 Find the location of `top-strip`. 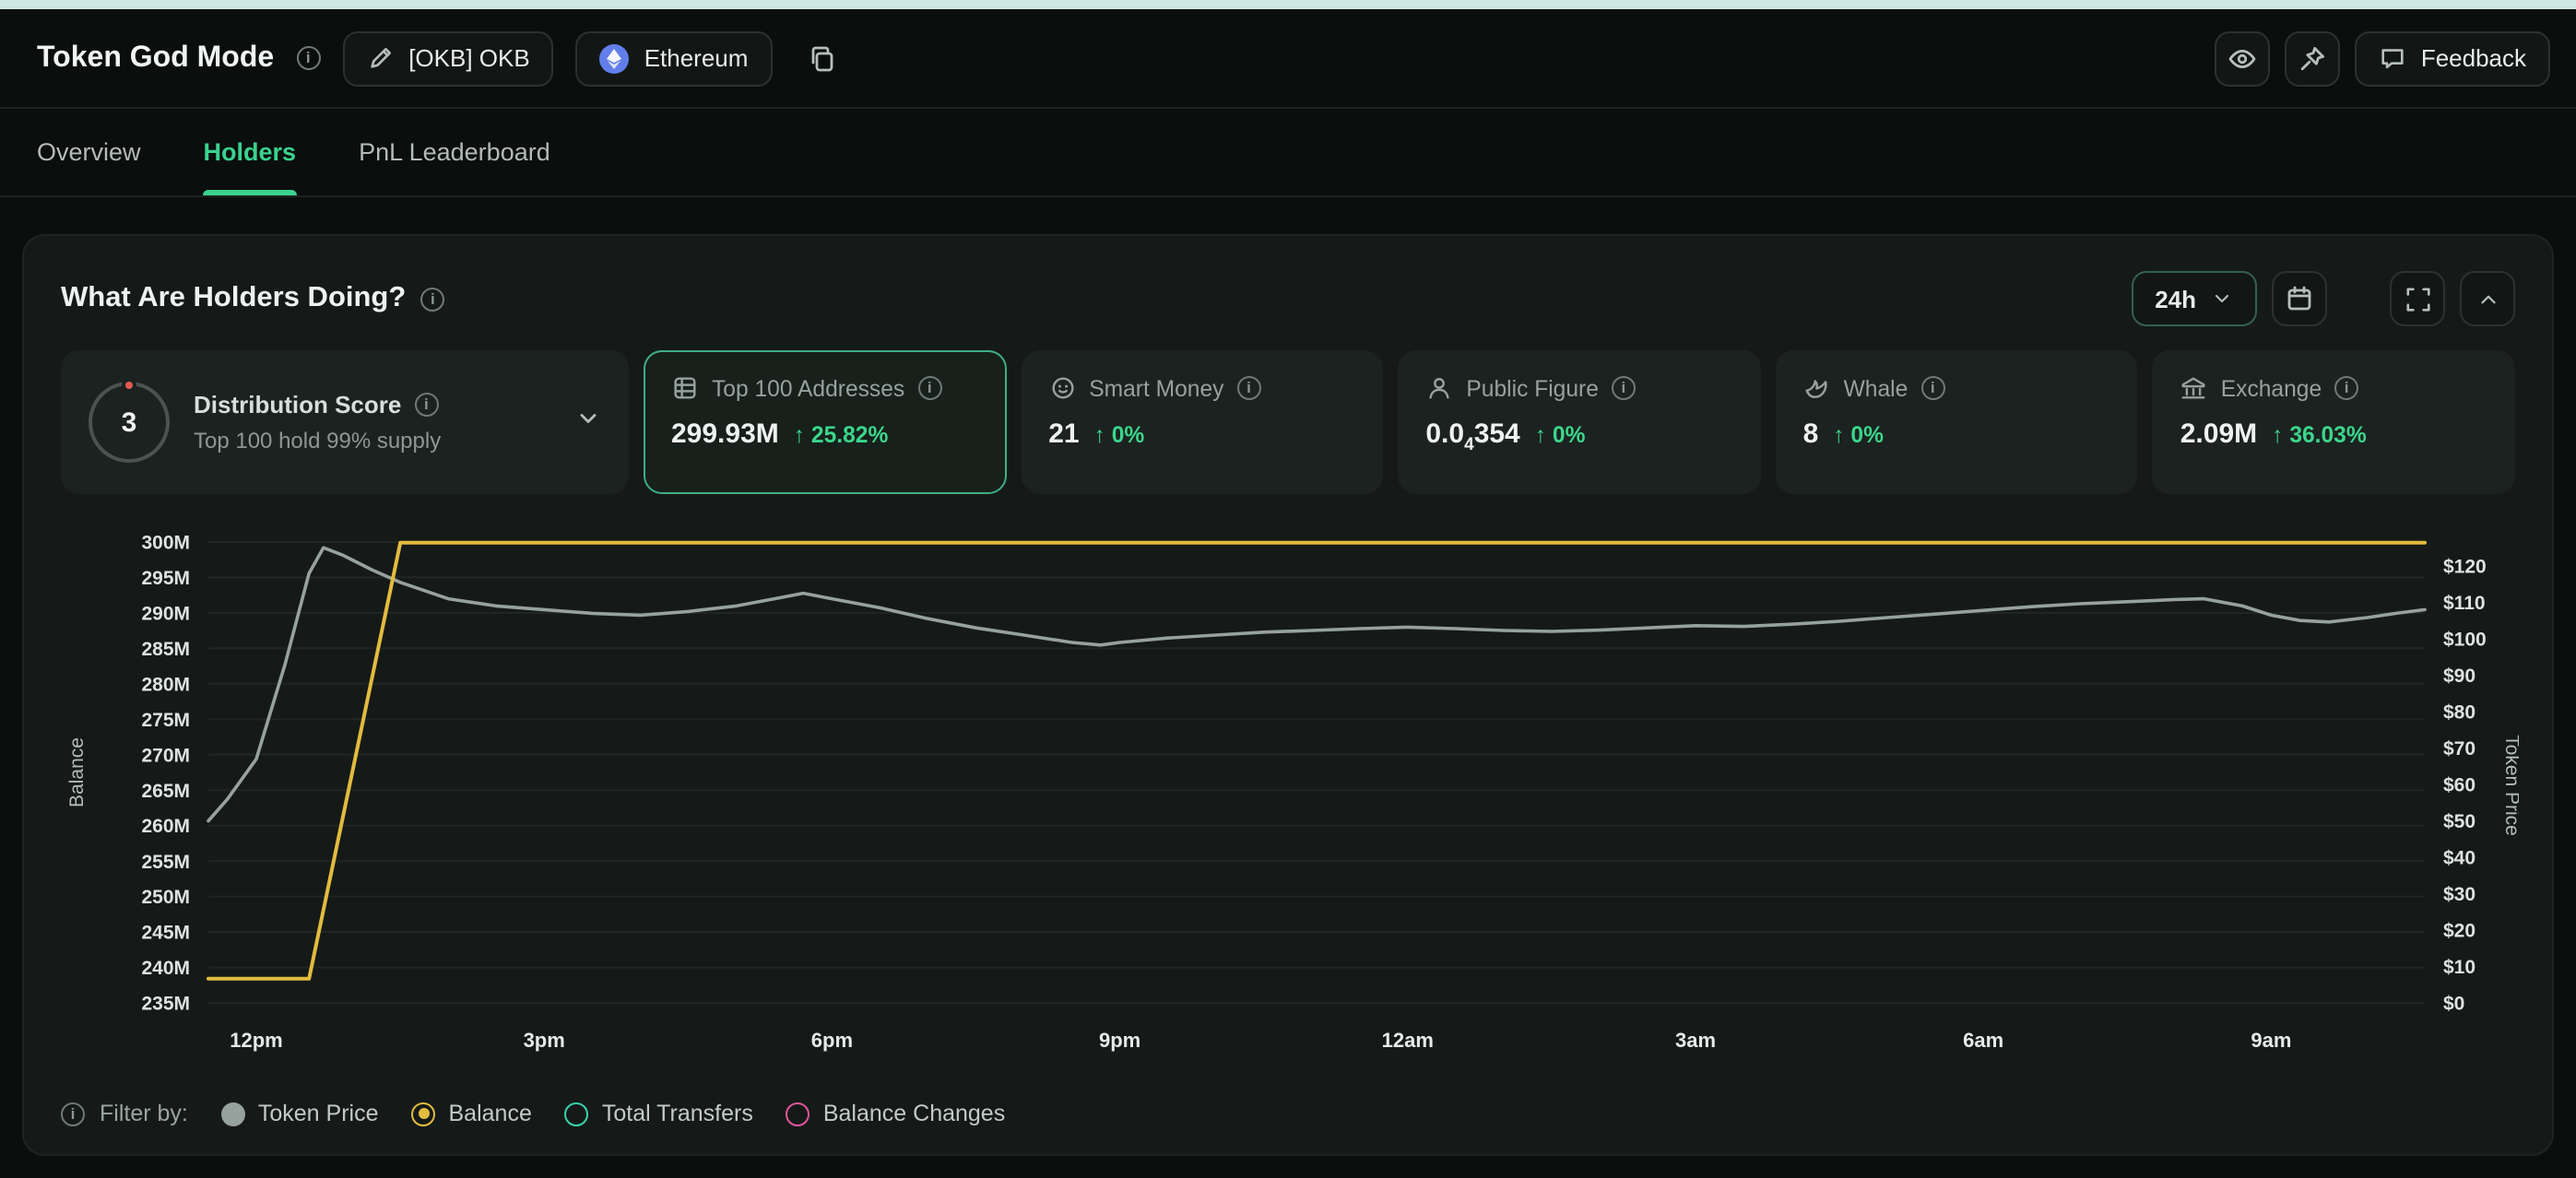

top-strip is located at coordinates (1288, 4).